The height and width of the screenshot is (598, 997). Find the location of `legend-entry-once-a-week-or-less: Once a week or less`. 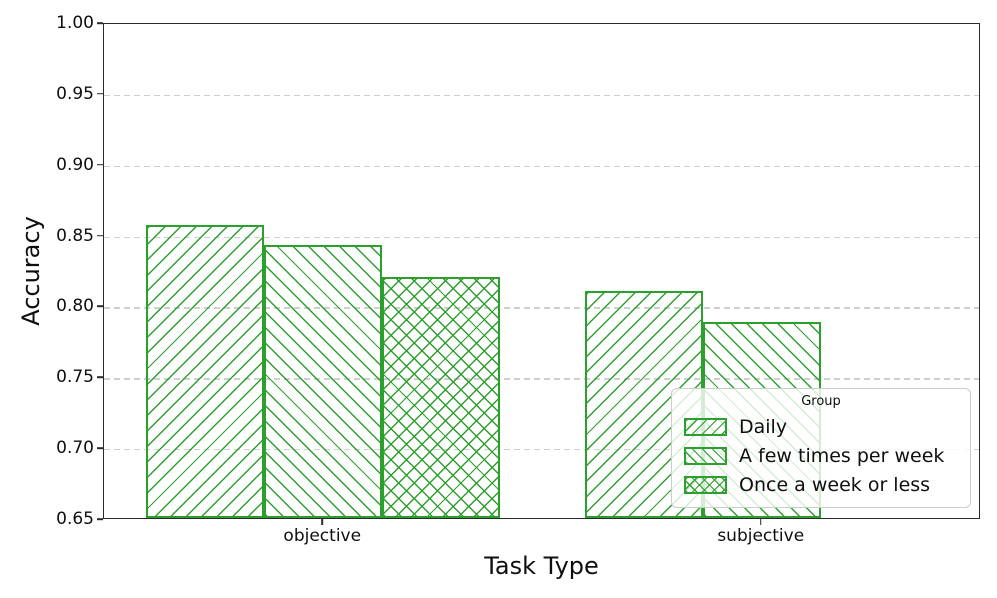

legend-entry-once-a-week-or-less: Once a week or less is located at coordinates (821, 484).